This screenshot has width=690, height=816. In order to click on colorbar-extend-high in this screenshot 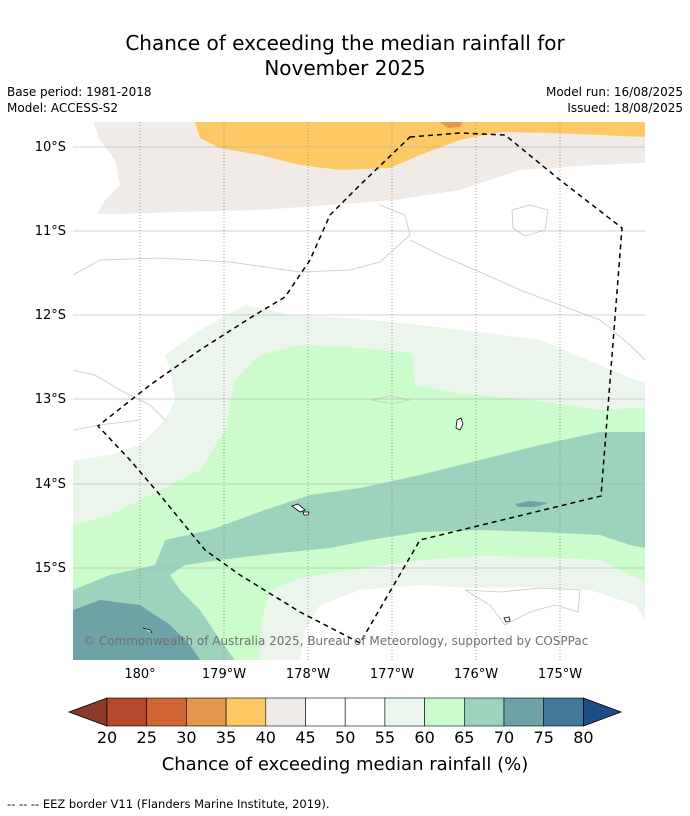, I will do `click(603, 712)`.